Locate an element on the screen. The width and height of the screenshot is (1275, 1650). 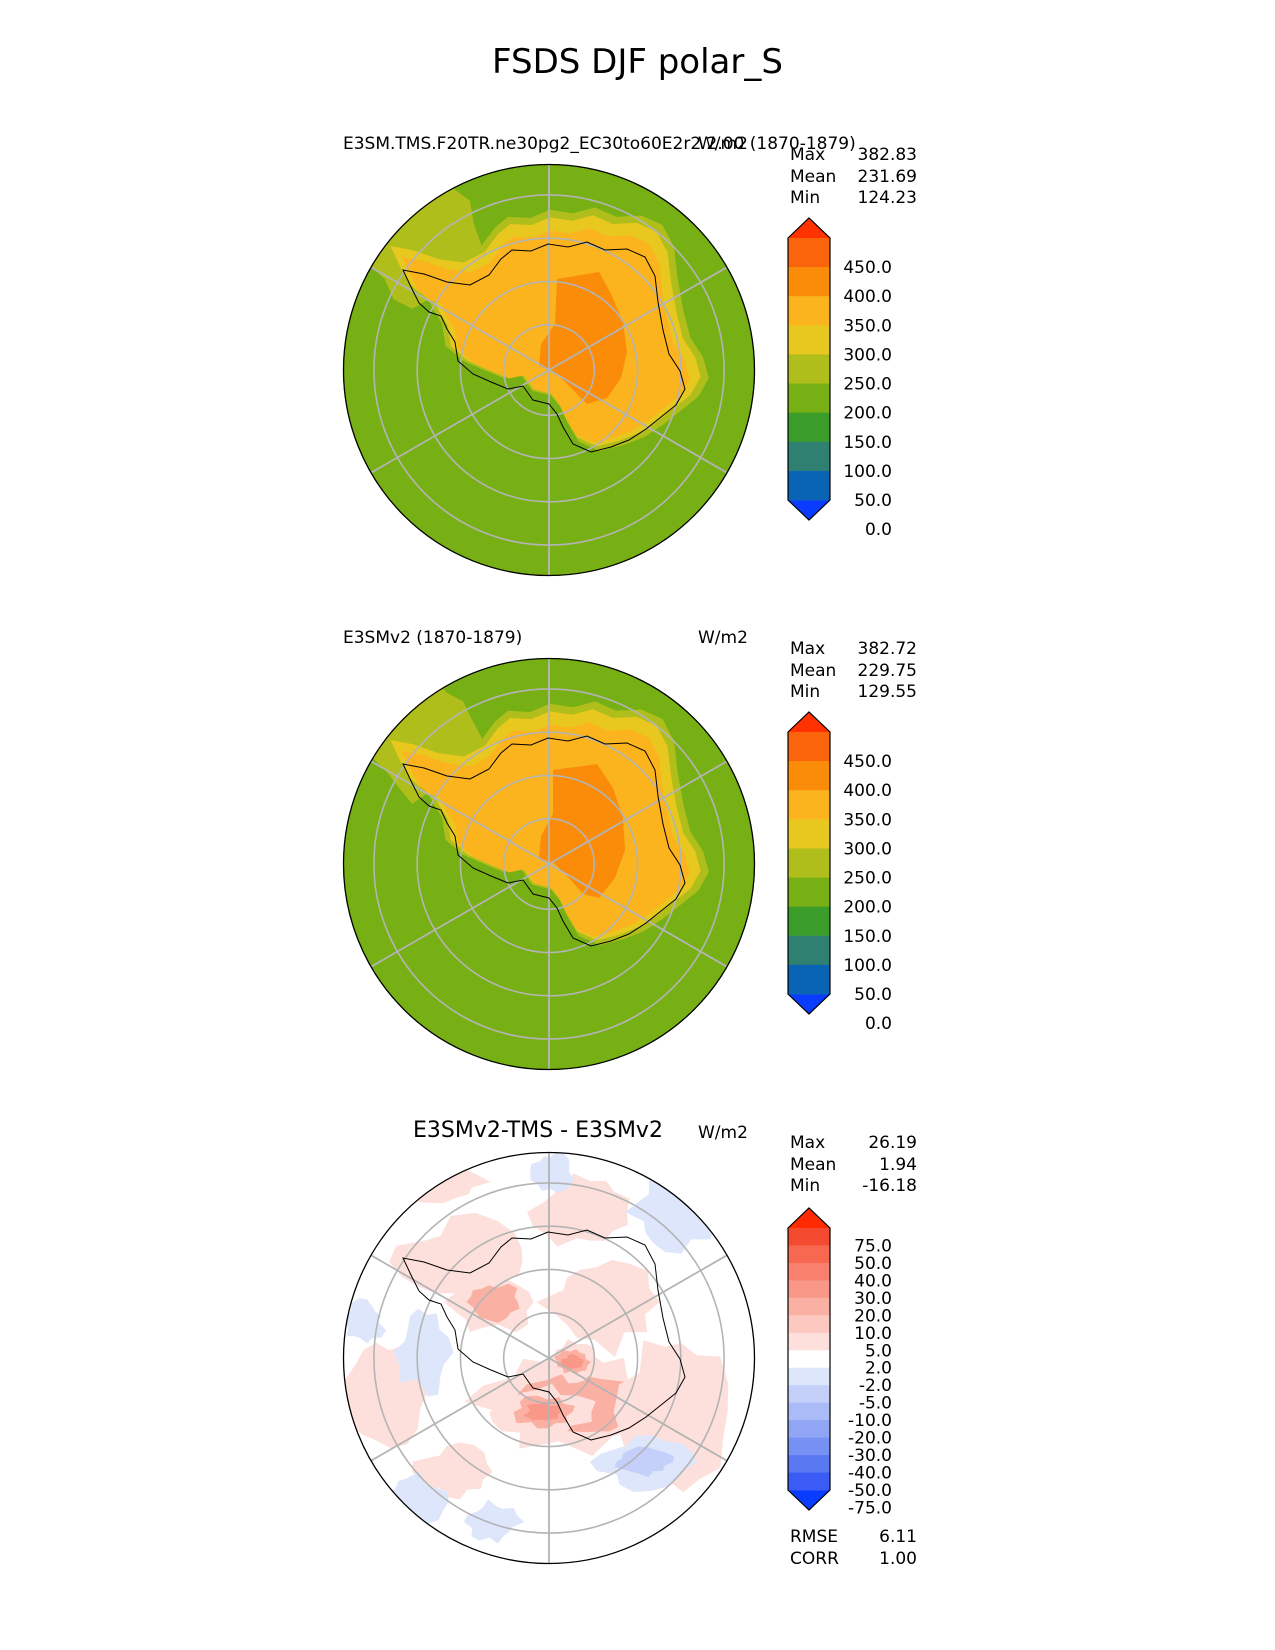
panel-2-stats: Max 382.72 Mean 229.75 Min 129.55 is located at coordinates (853, 671).